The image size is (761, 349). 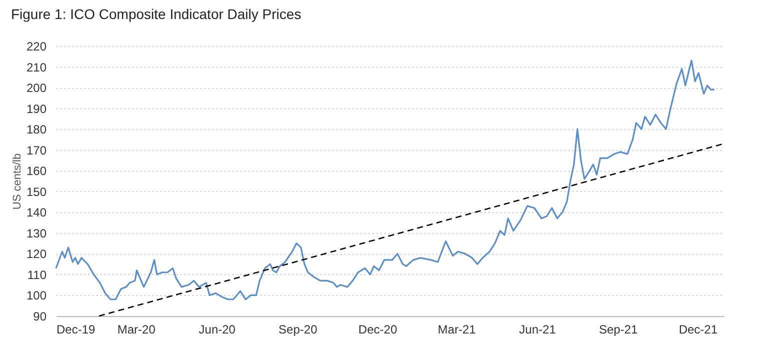 I want to click on x-tick-label: Jun-20, so click(x=217, y=329).